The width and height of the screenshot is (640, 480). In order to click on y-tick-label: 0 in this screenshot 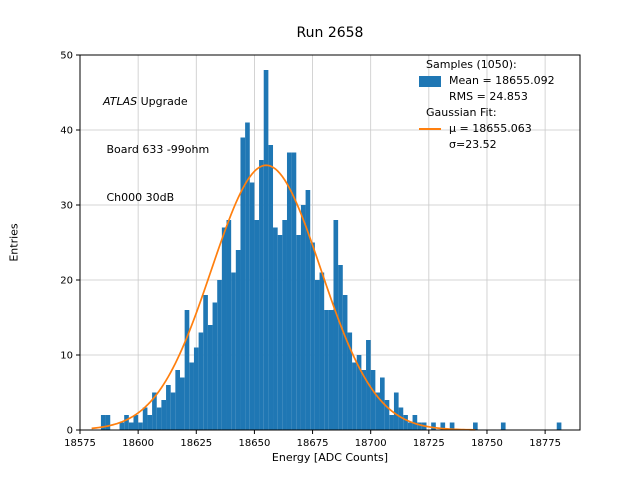, I will do `click(70, 431)`.